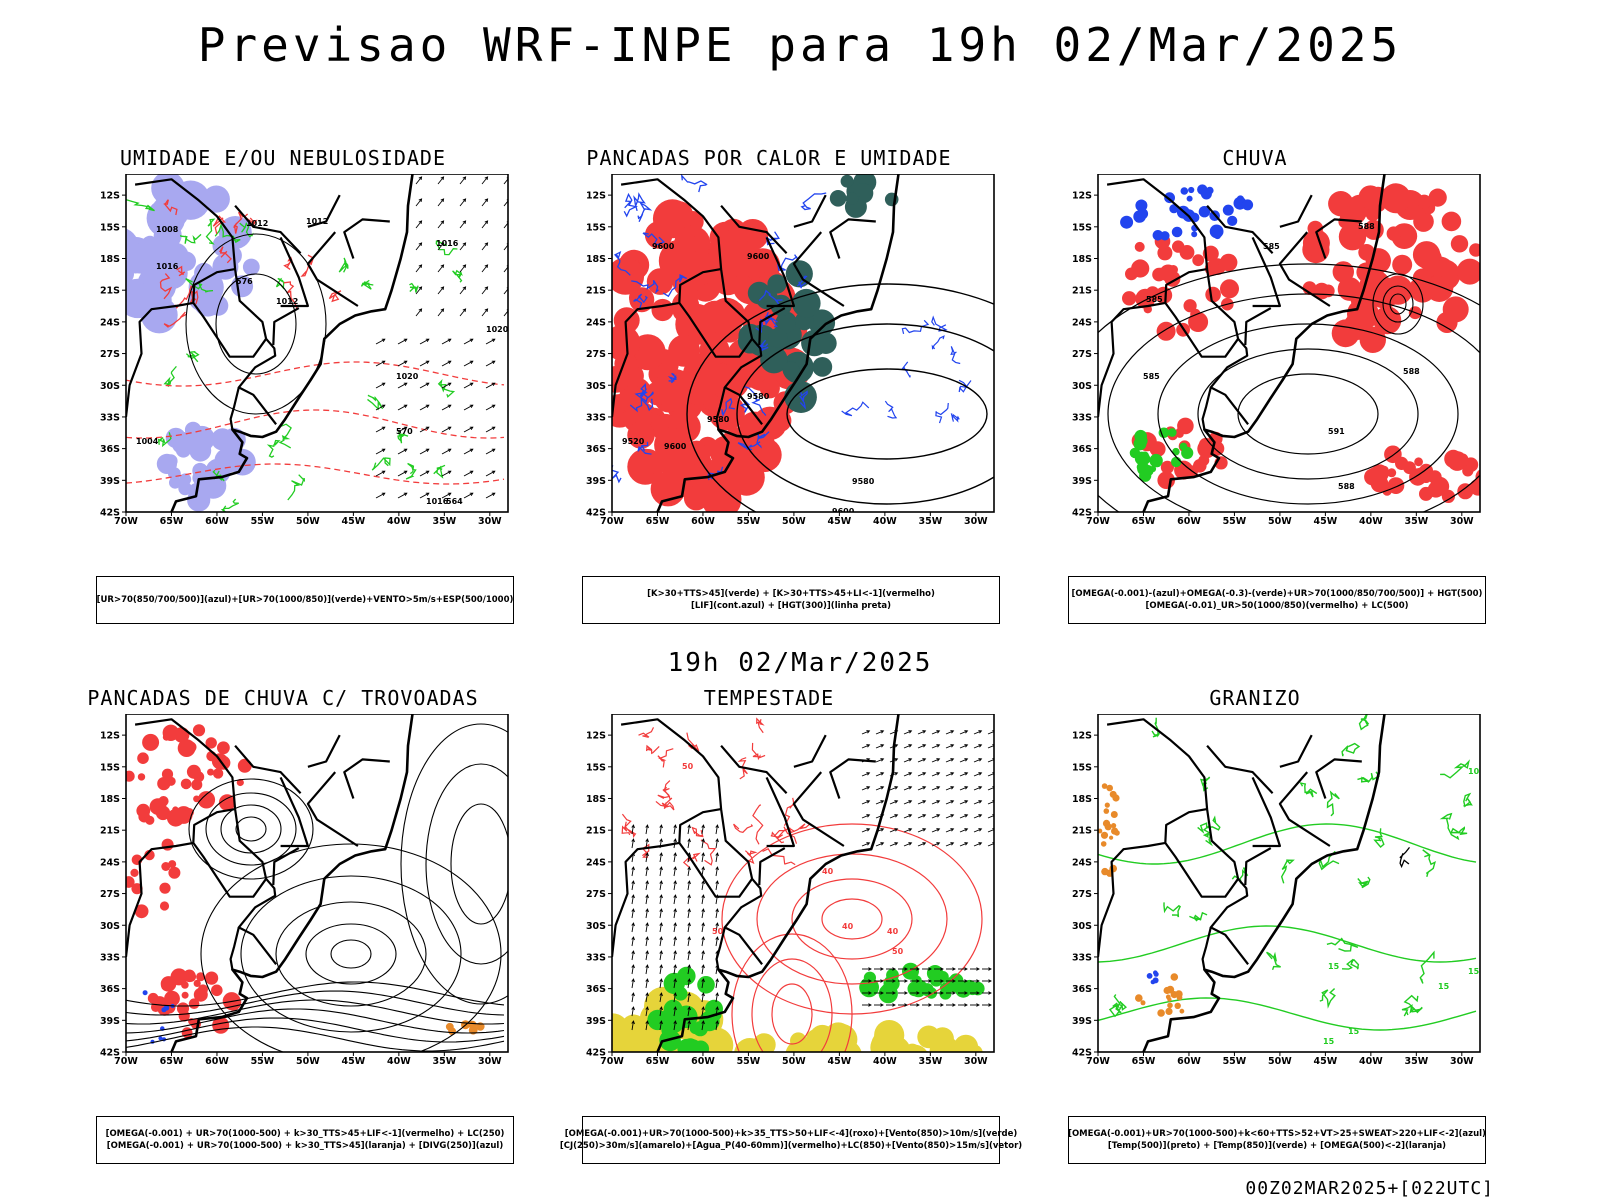 The height and width of the screenshot is (1200, 1600). Describe the element at coordinates (633, 441) in the screenshot. I see `contour-label: 9520` at that location.